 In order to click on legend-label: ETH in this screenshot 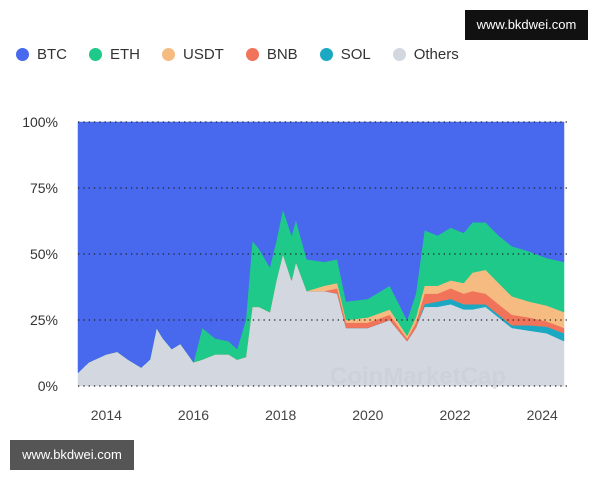, I will do `click(125, 54)`.